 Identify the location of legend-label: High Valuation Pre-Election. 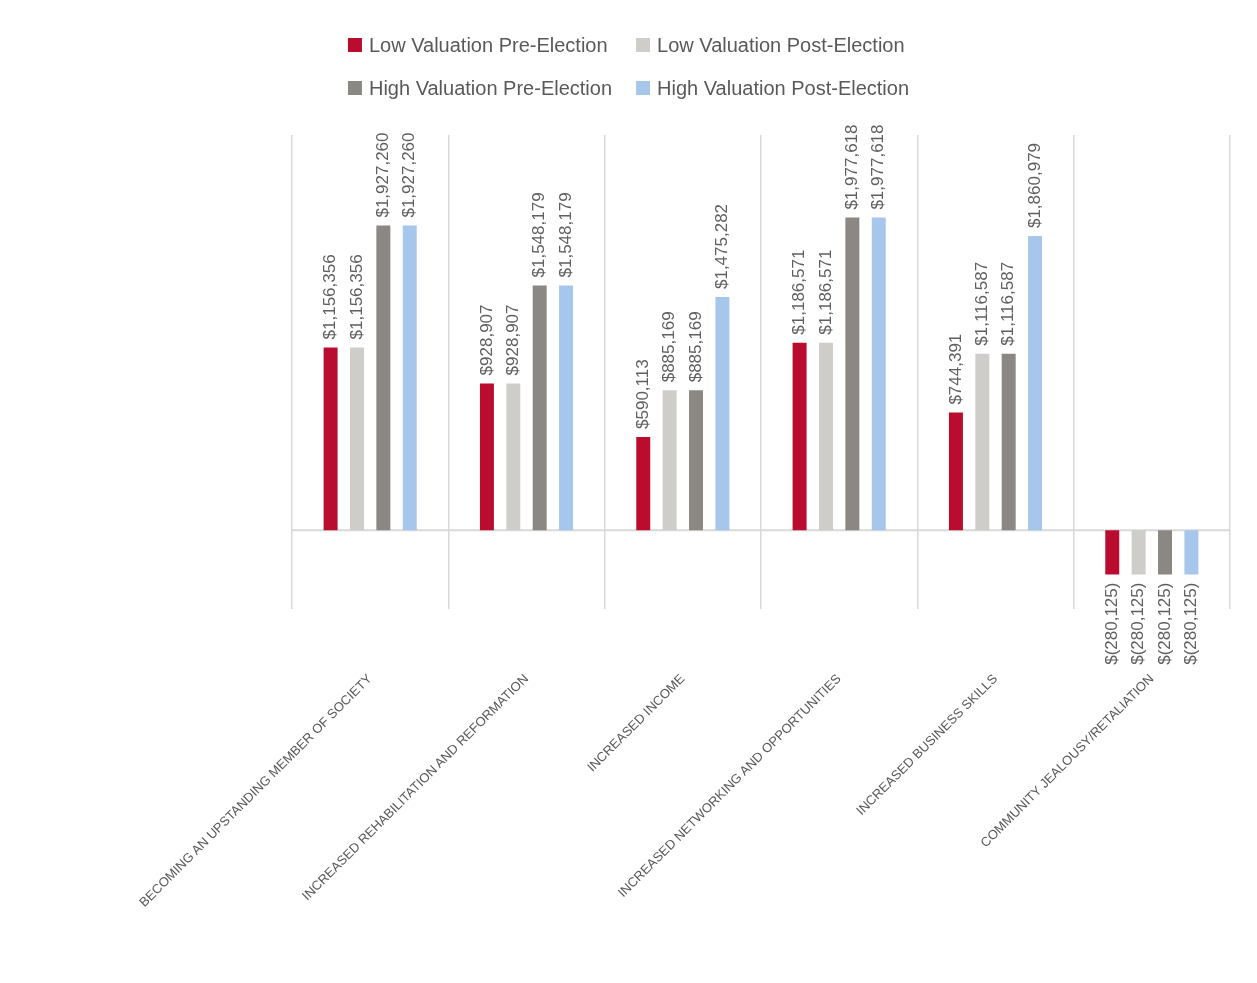
(490, 87).